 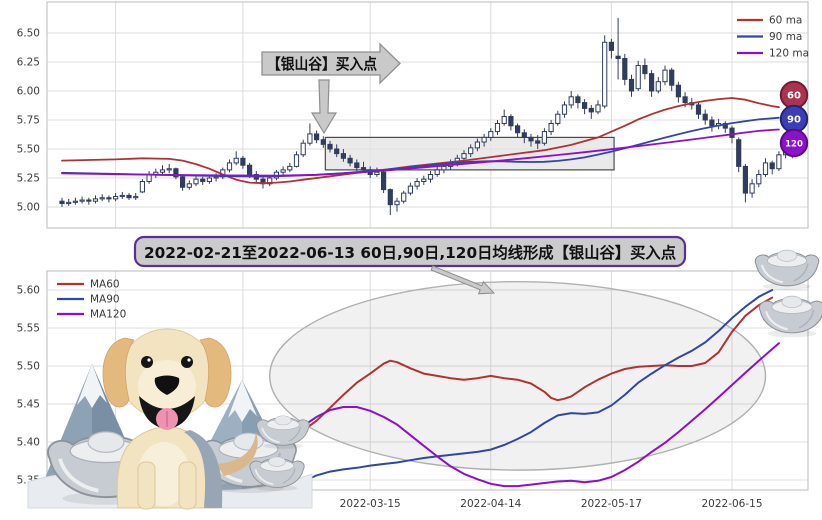 I want to click on legend-label-ma90: MA90, so click(x=105, y=300).